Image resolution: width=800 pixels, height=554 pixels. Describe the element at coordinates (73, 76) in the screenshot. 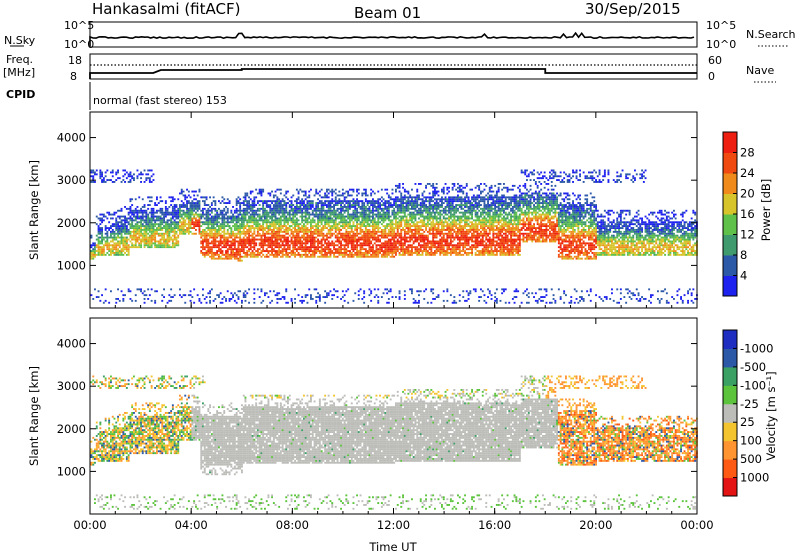

I see `freq-tick-bottom: 8` at that location.